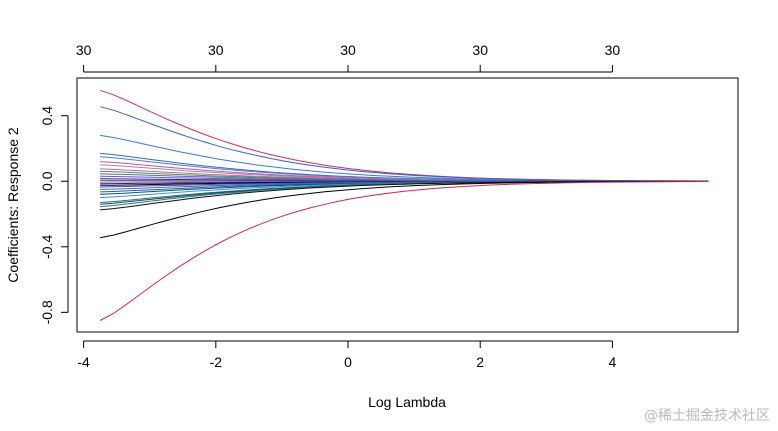  Describe the element at coordinates (83, 362) in the screenshot. I see `x-tick-label: -4` at that location.